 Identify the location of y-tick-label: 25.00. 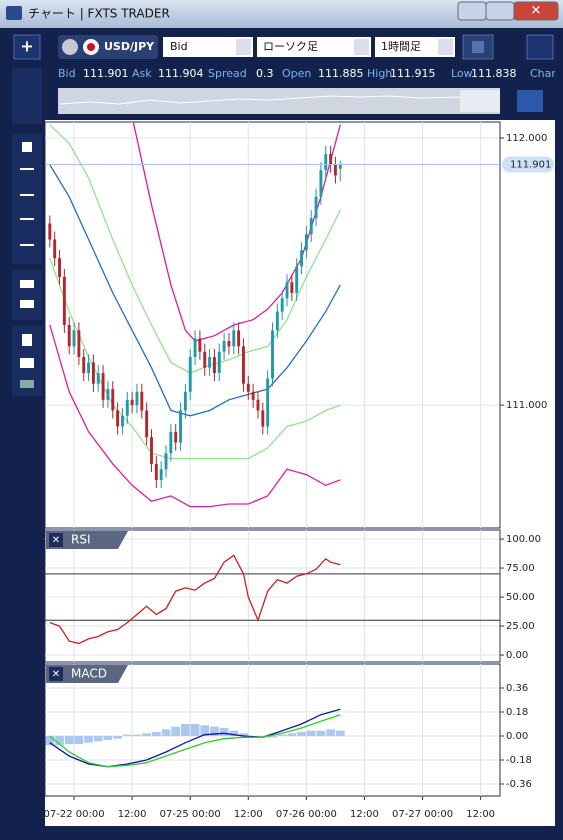
(520, 626).